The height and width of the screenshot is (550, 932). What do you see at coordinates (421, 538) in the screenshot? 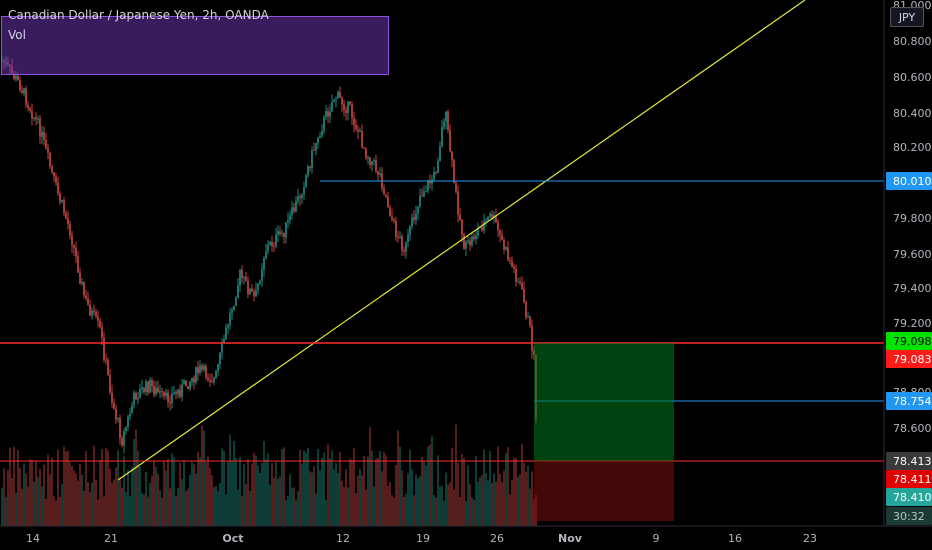
I see `time-axis: 14 21 Oct 12 19 26 Nov 9 16 23` at bounding box center [421, 538].